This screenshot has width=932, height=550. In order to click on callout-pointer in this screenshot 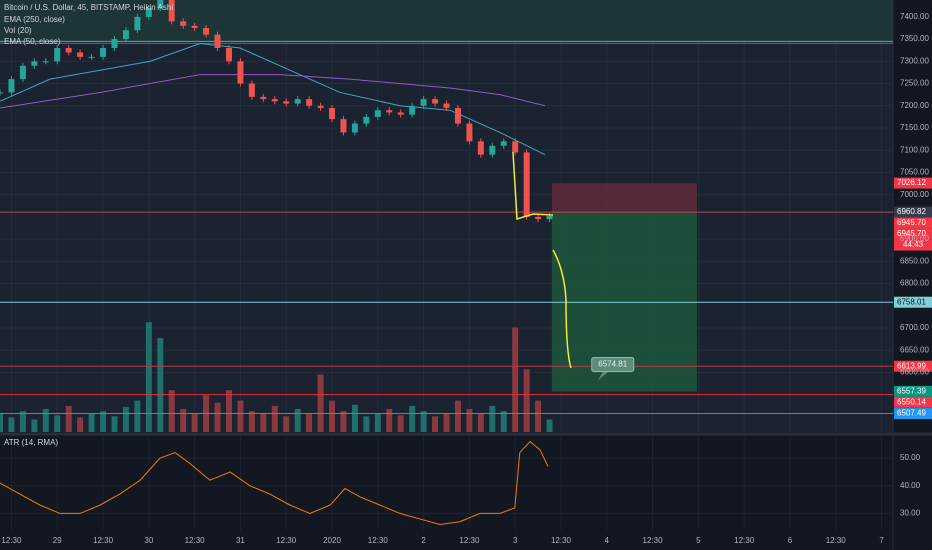, I will do `click(603, 375)`.